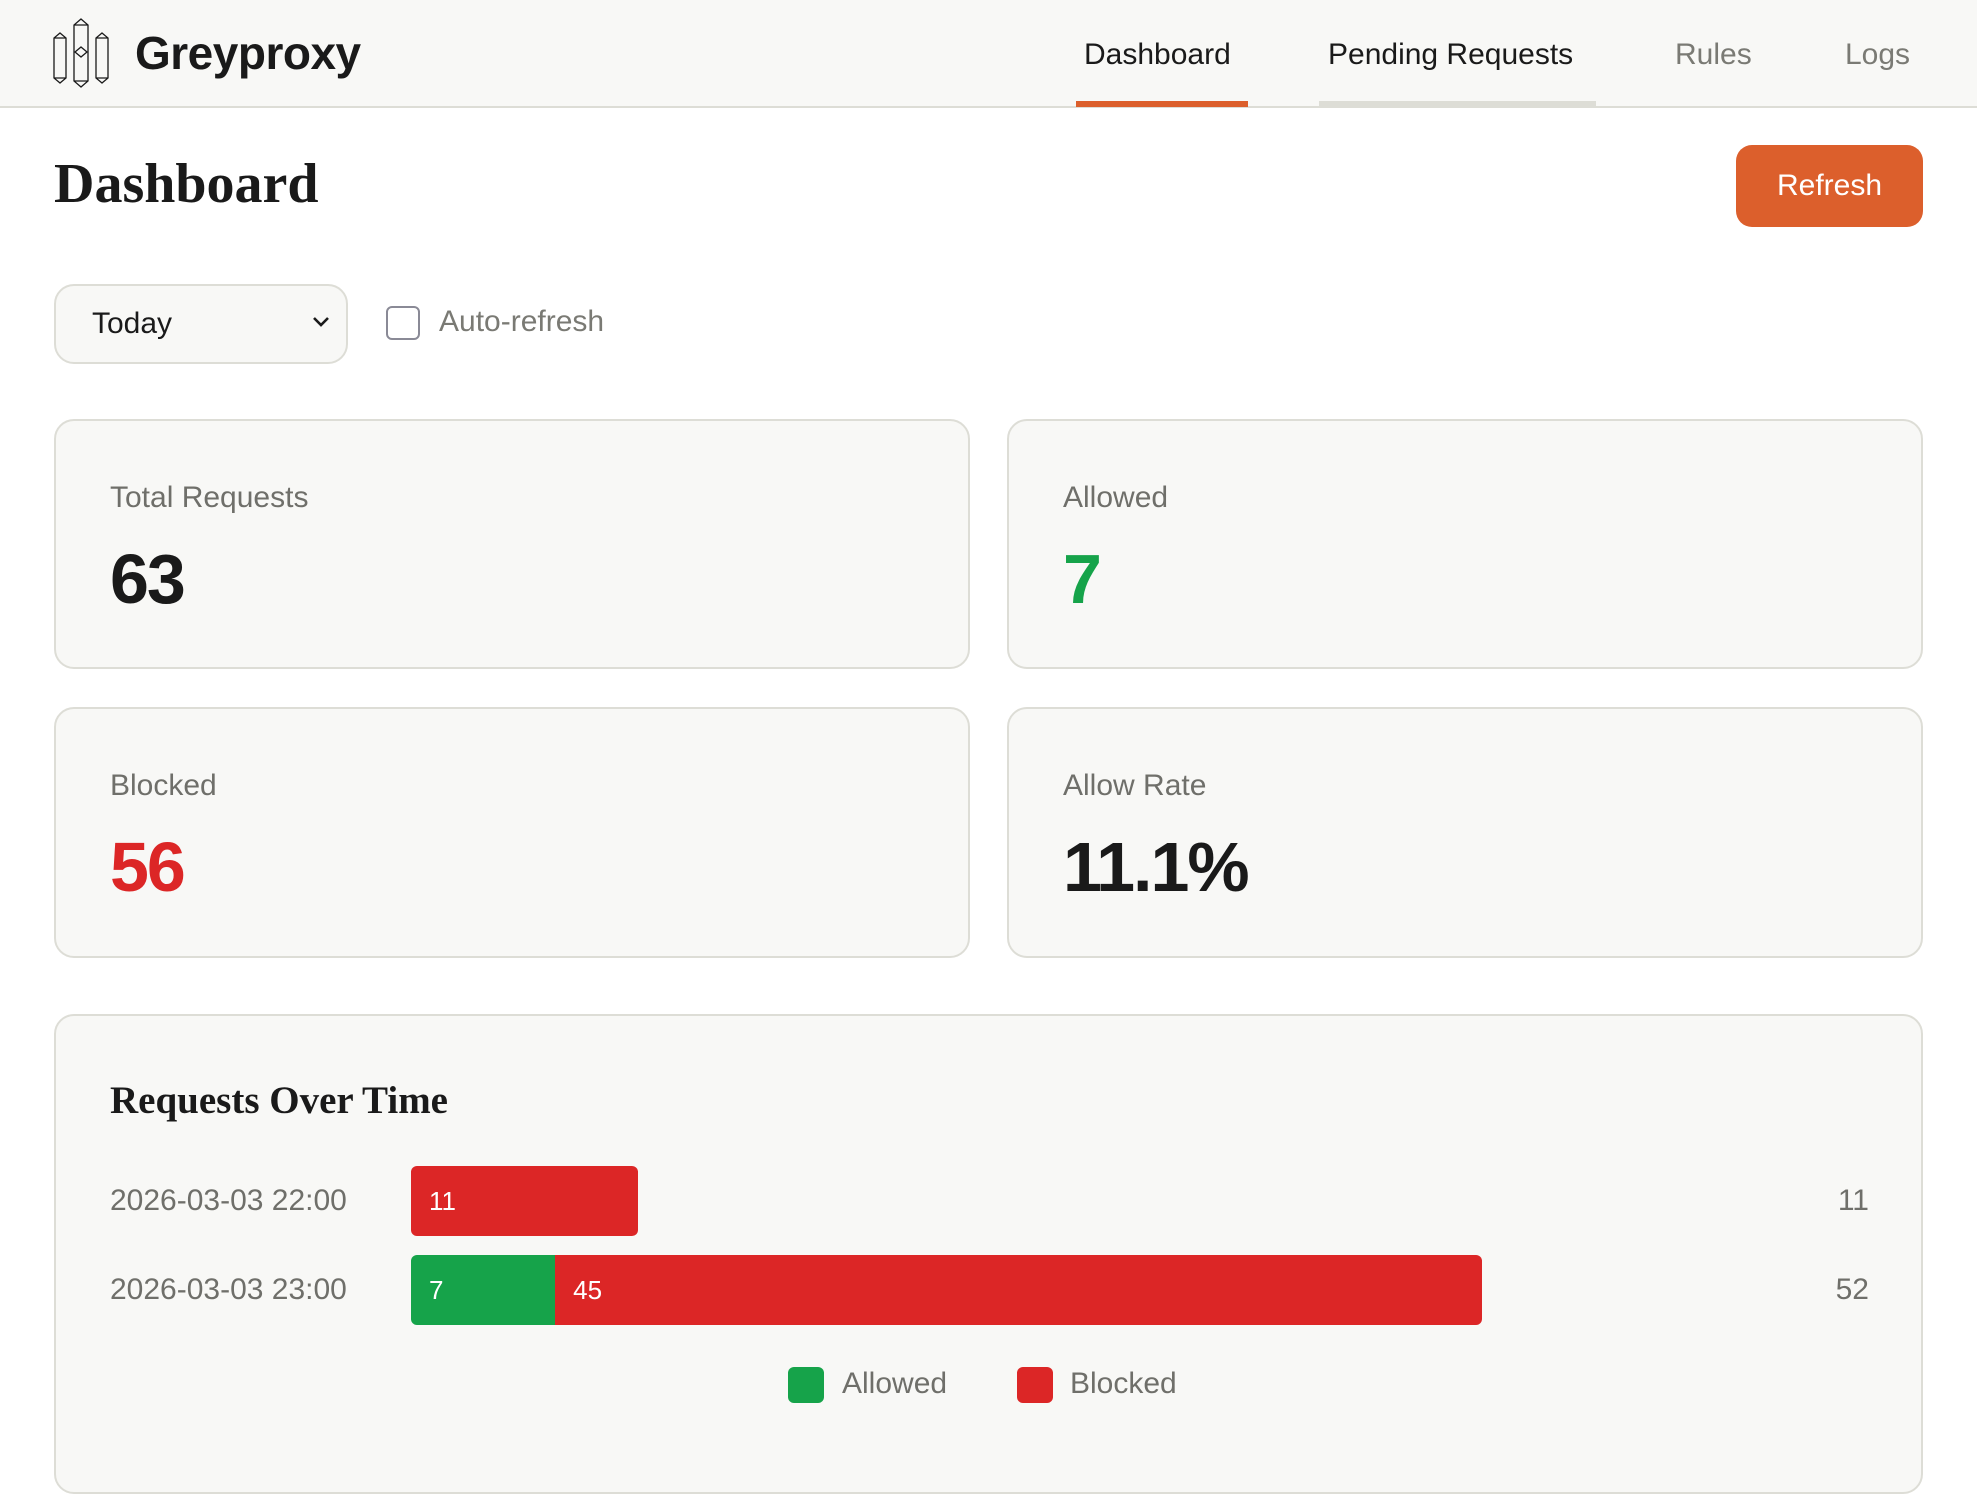 Image resolution: width=1977 pixels, height=1494 pixels. Describe the element at coordinates (403, 323) in the screenshot. I see `auto-refresh-checkbox` at that location.